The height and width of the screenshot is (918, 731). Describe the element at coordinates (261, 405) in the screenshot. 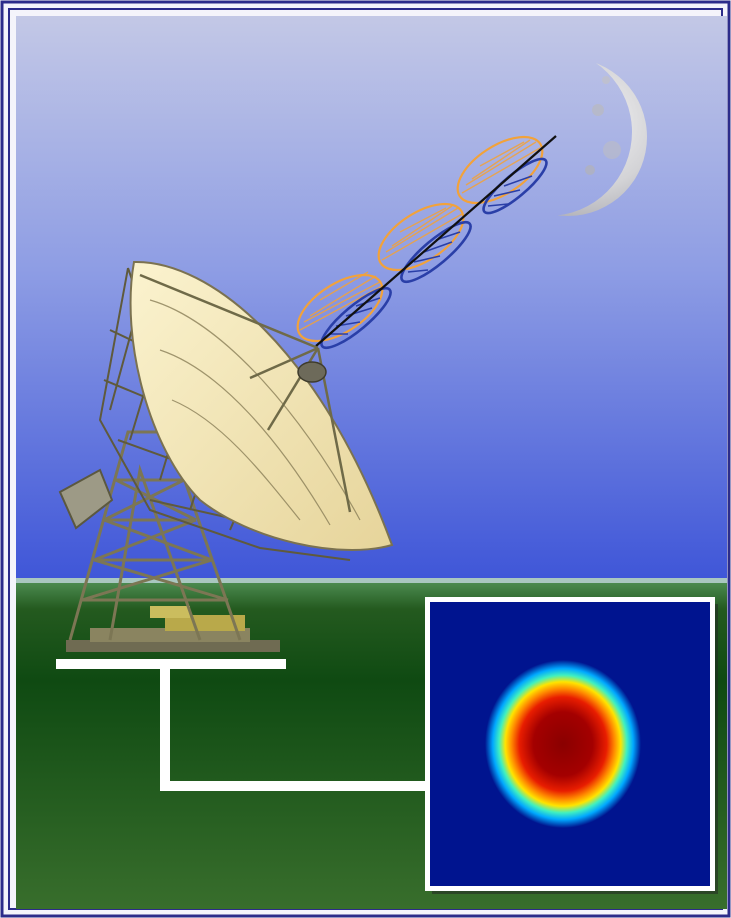

I see `dish` at that location.